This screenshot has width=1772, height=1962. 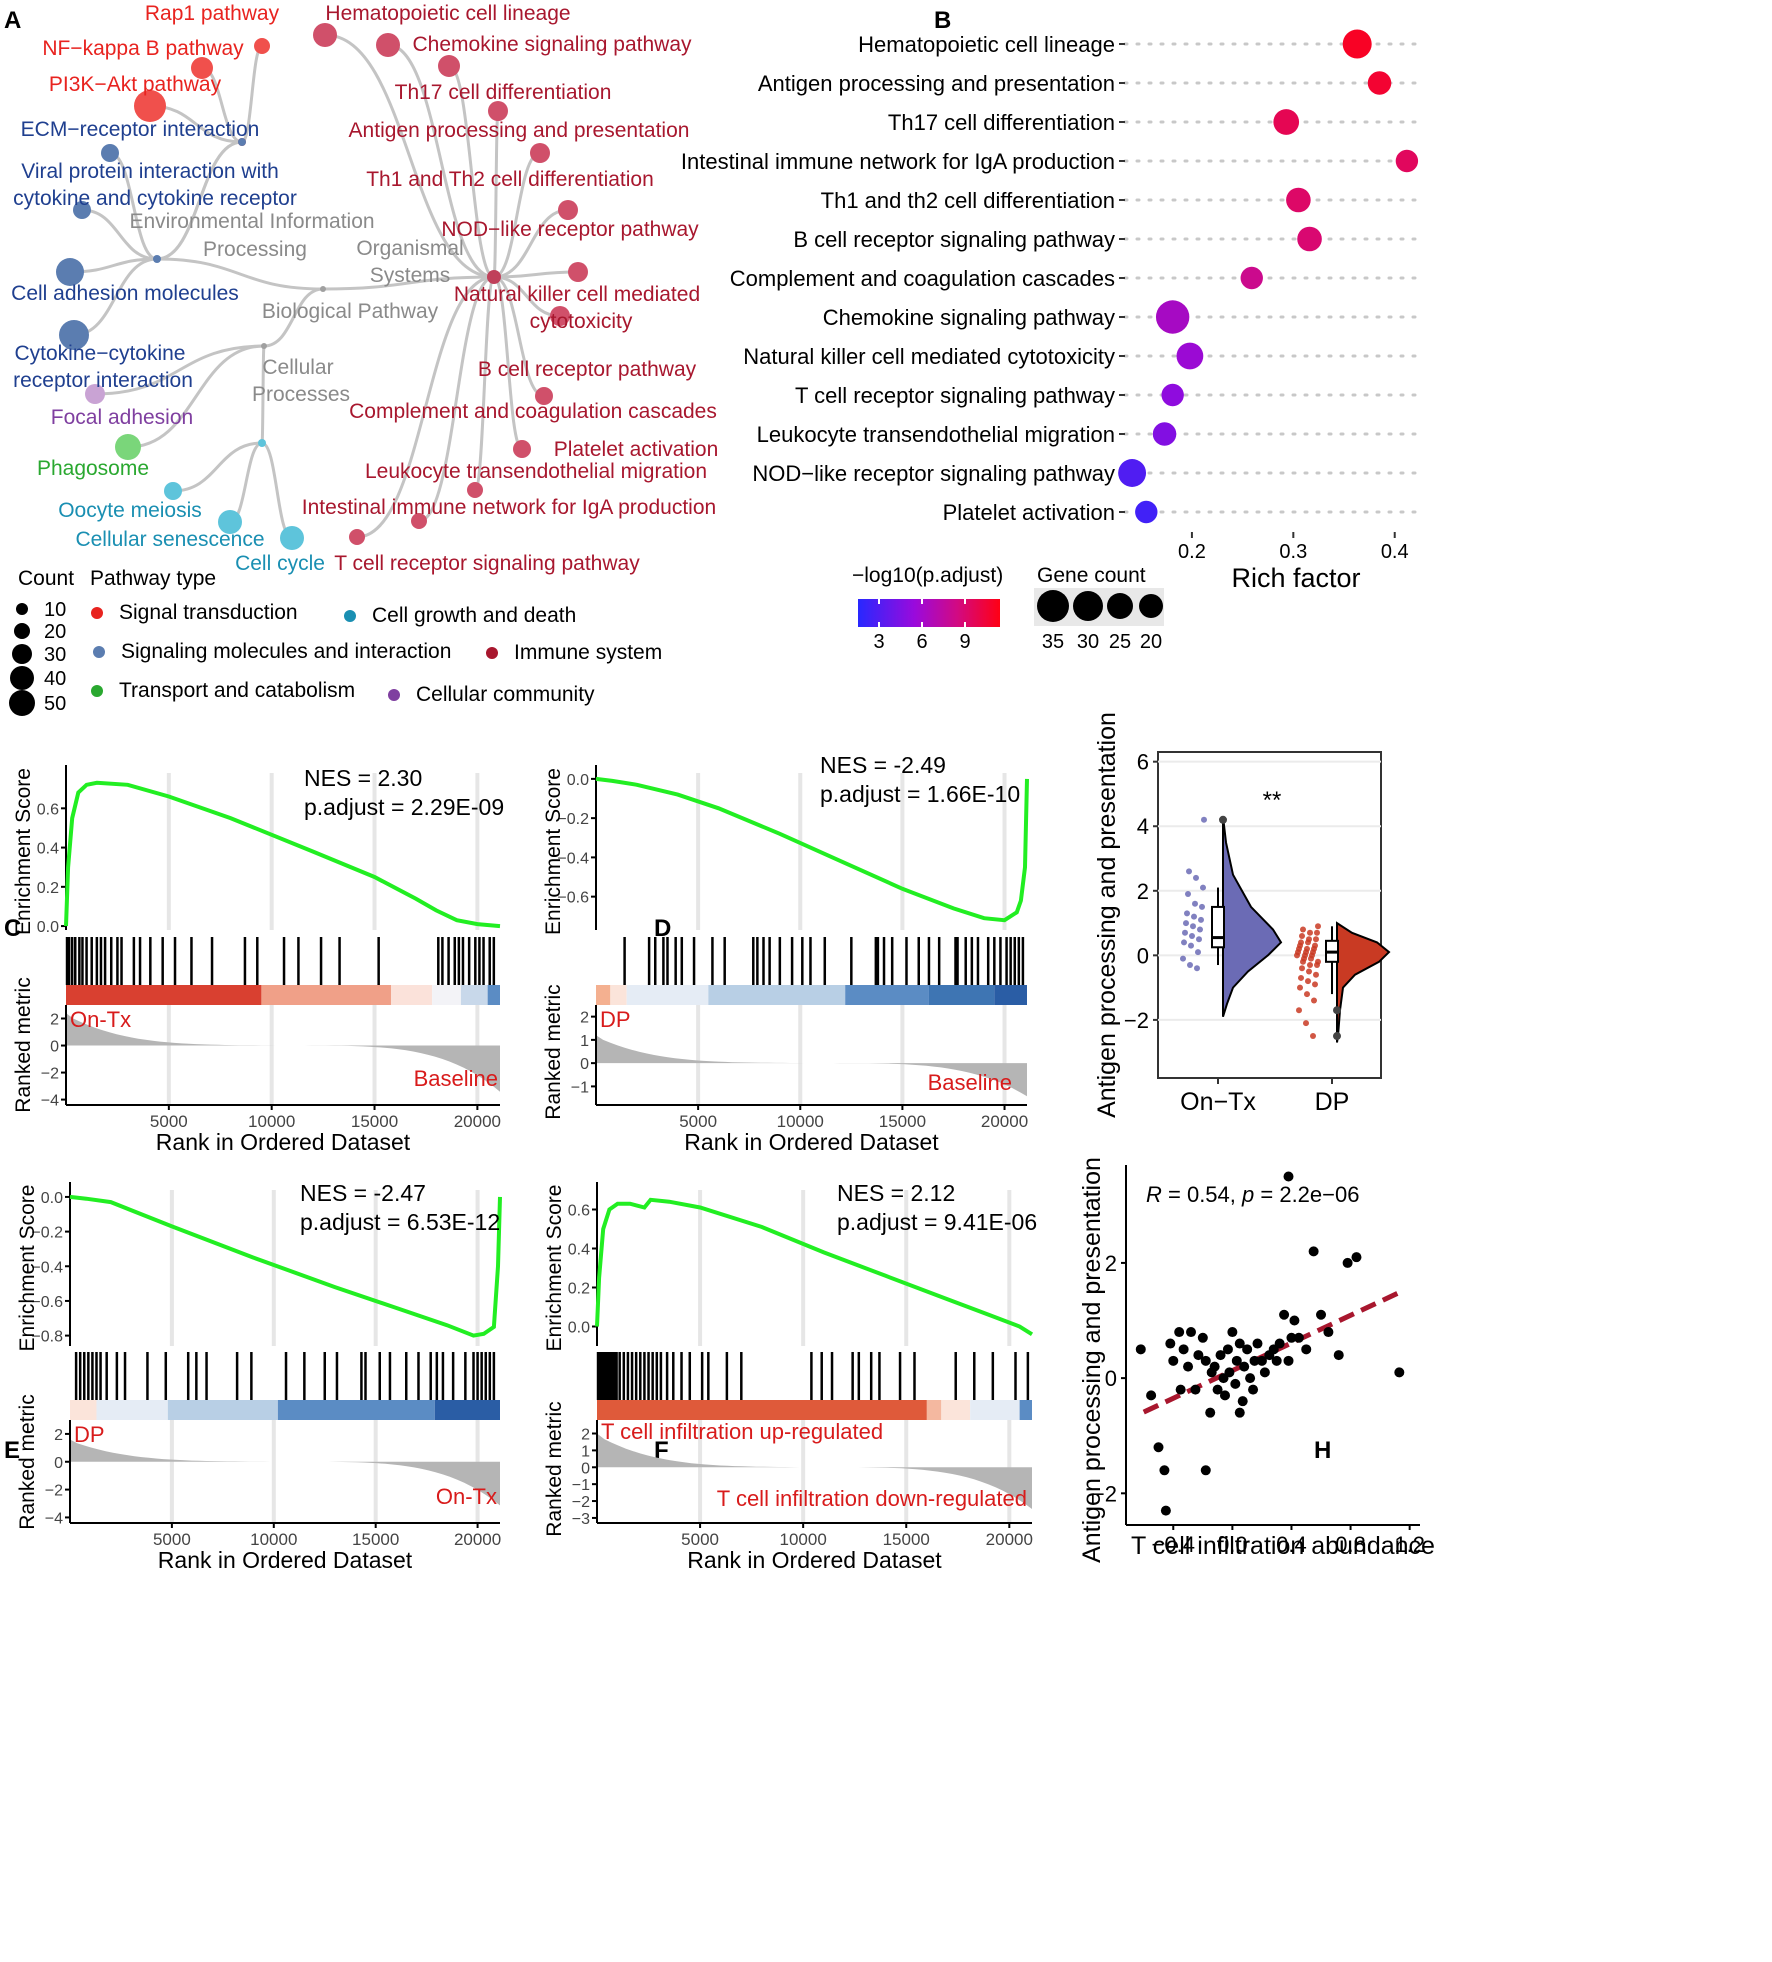 What do you see at coordinates (409, 248) in the screenshot?
I see `network-category-label: Organismal` at bounding box center [409, 248].